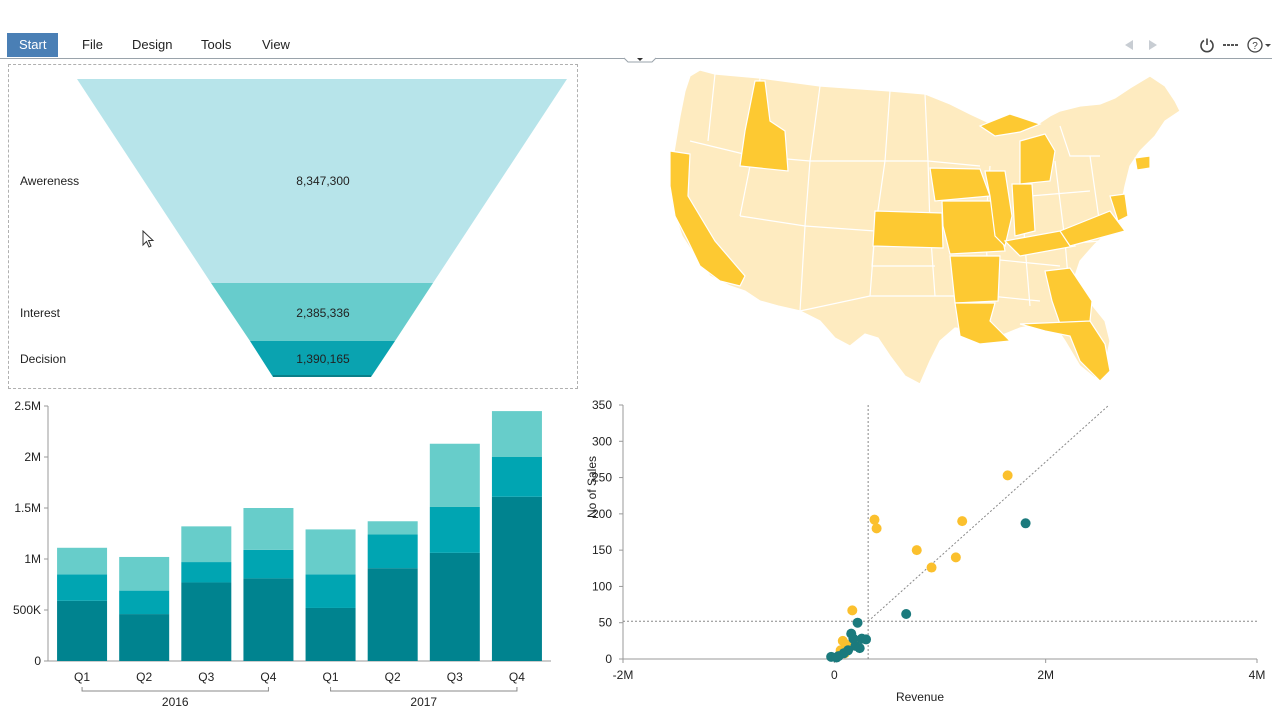 The height and width of the screenshot is (720, 1280). I want to click on scatter-y-tick-label: 200, so click(602, 514).